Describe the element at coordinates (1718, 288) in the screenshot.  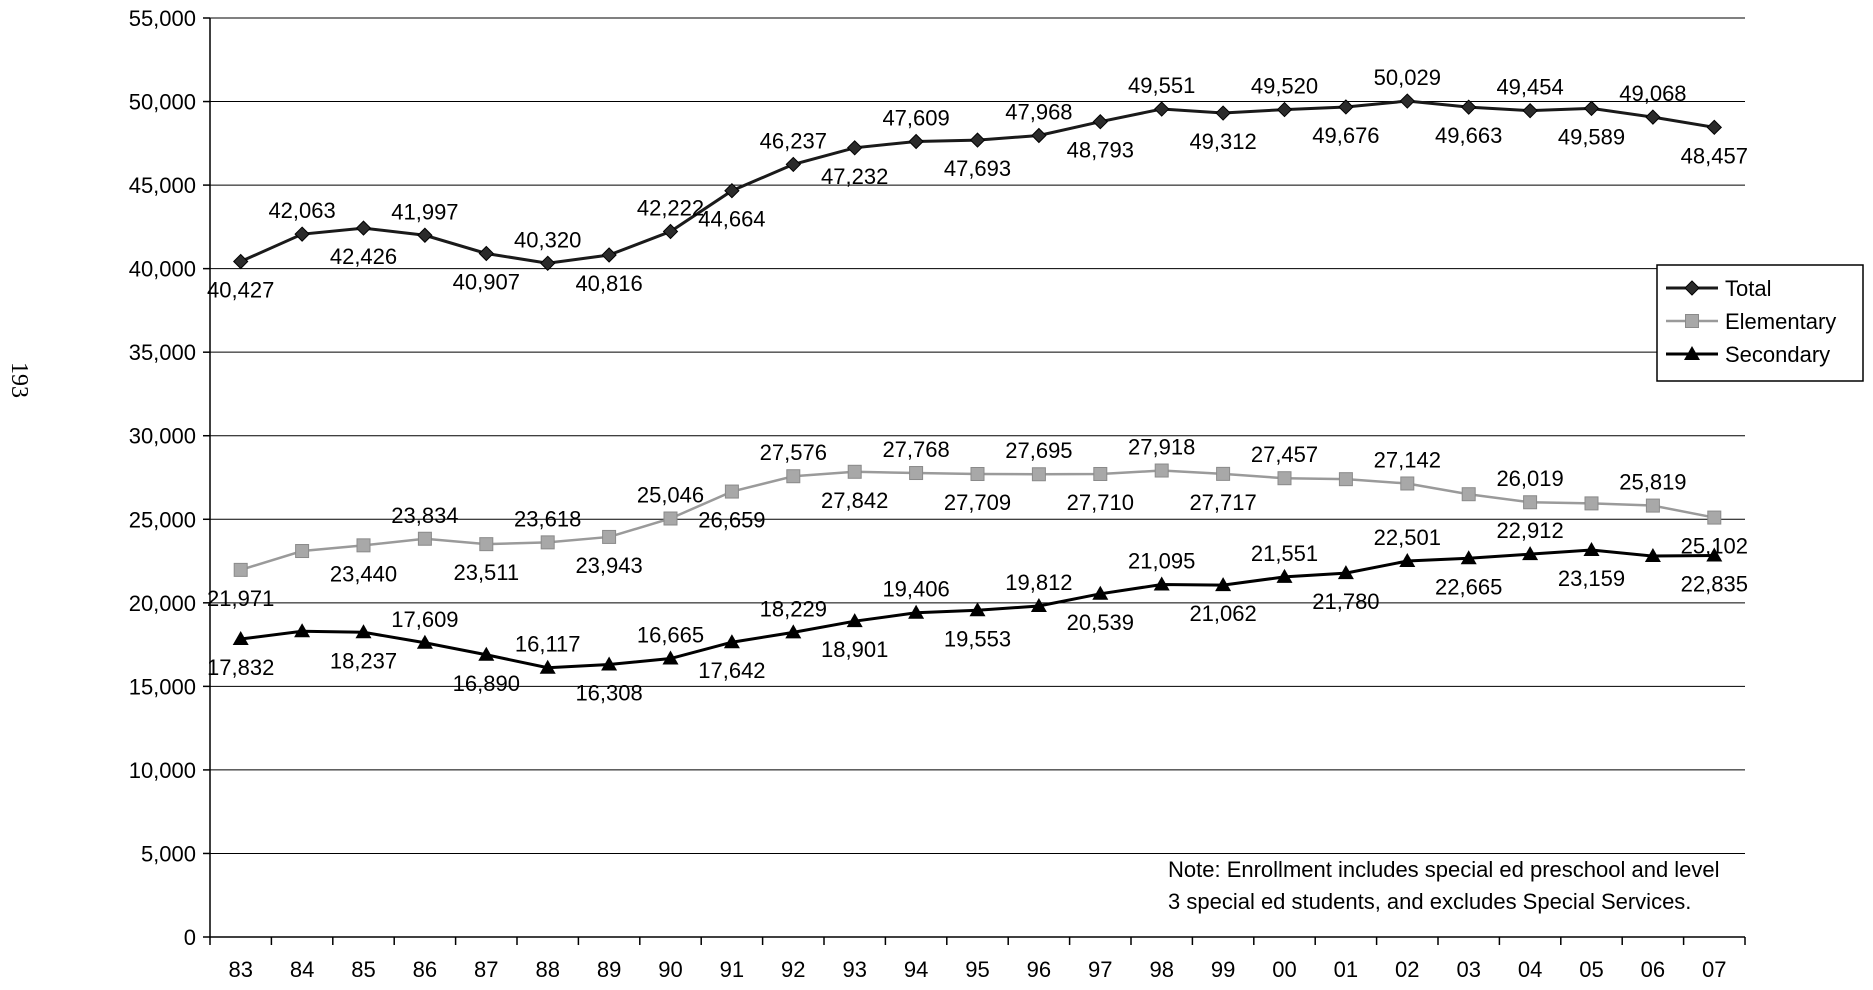
I see `legend-item-total: Total` at that location.